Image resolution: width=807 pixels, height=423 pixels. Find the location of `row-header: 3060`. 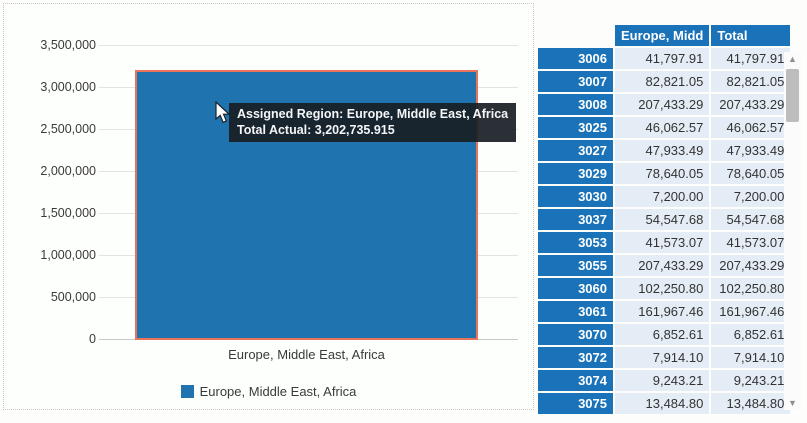

row-header: 3060 is located at coordinates (575, 288).